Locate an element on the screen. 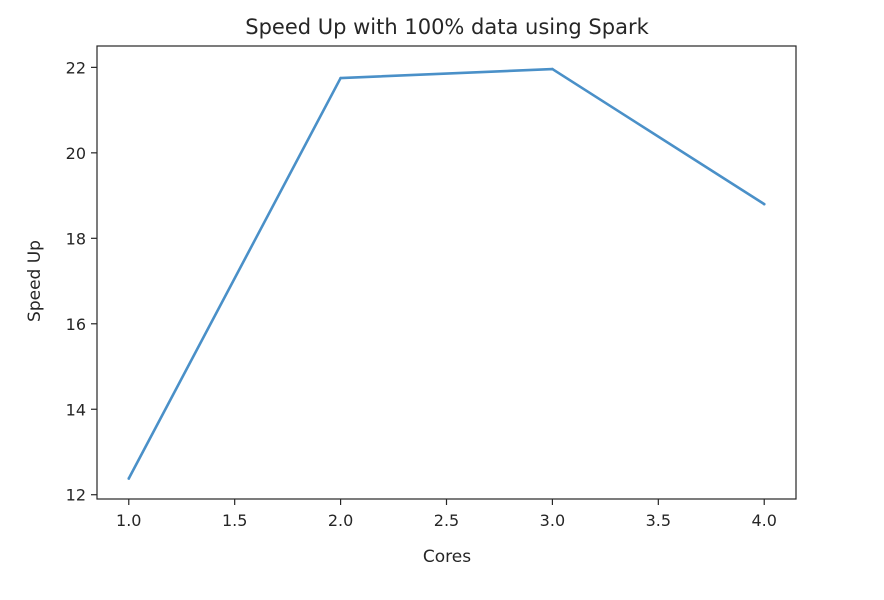 This screenshot has height=600, width=884. x-tick-label: 1.0 is located at coordinates (128, 520).